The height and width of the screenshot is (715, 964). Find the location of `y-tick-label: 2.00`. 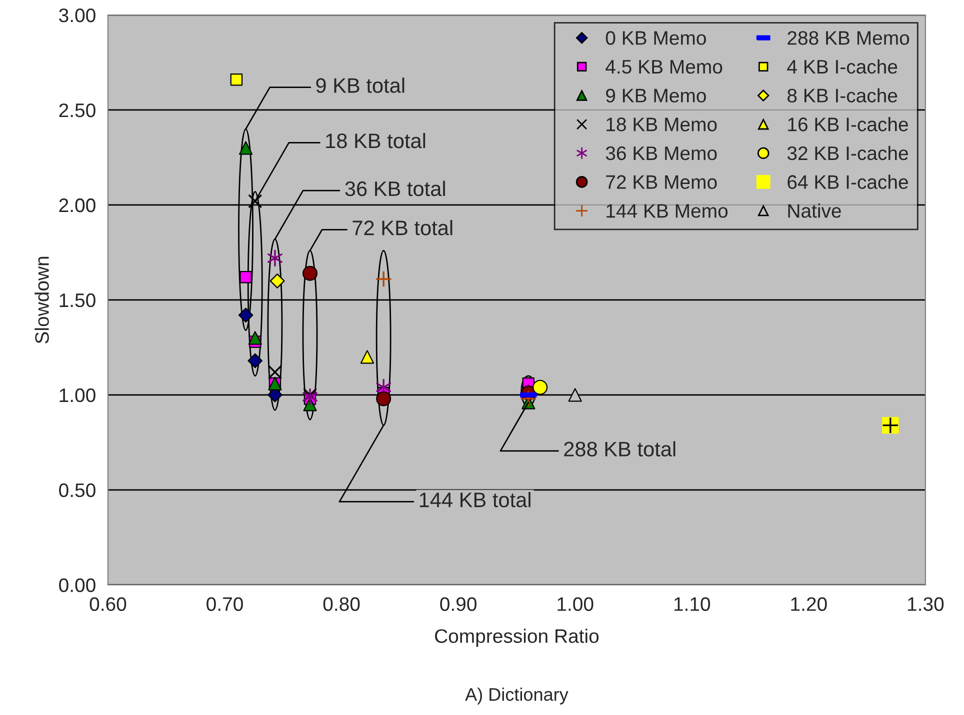

y-tick-label: 2.00 is located at coordinates (77, 205).